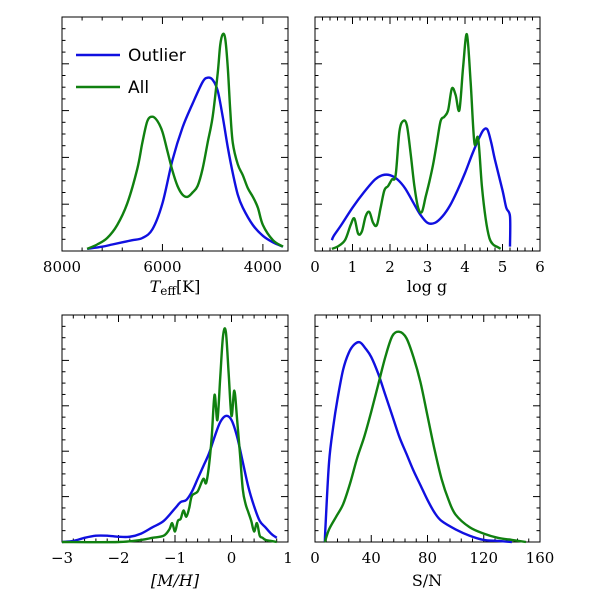 Image resolution: width=600 pixels, height=600 pixels. I want to click on x-tick-label: 160, so click(540, 558).